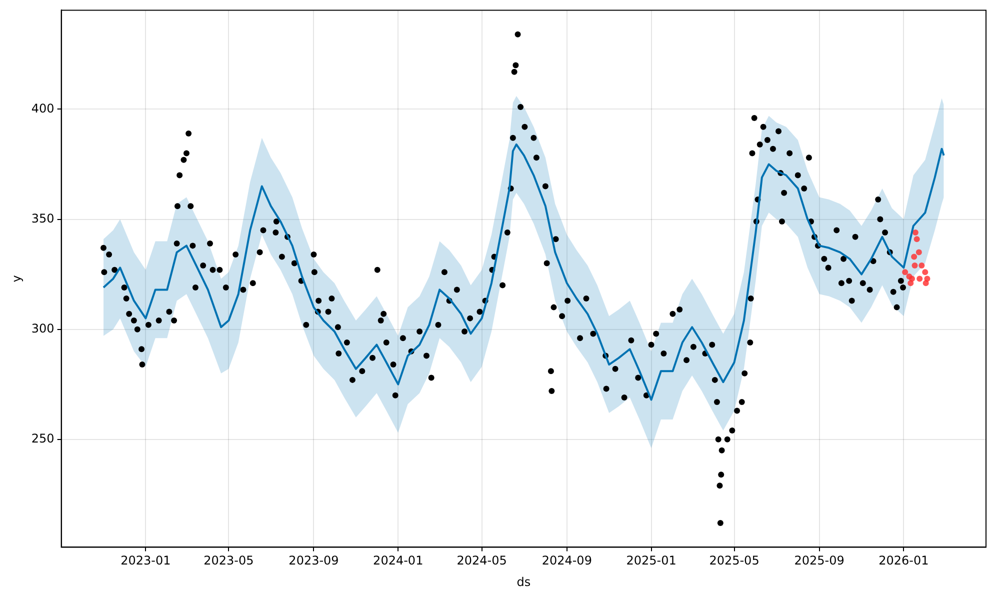 This screenshot has height=600, width=1000. I want to click on x-axis-title: ds, so click(523, 581).